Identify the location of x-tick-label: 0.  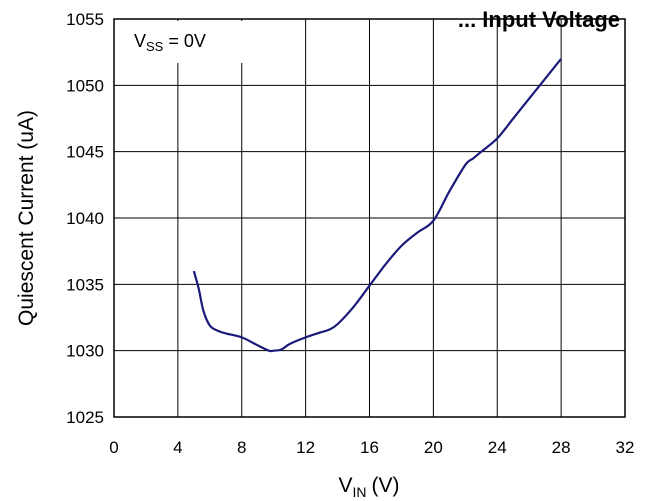
(113, 447).